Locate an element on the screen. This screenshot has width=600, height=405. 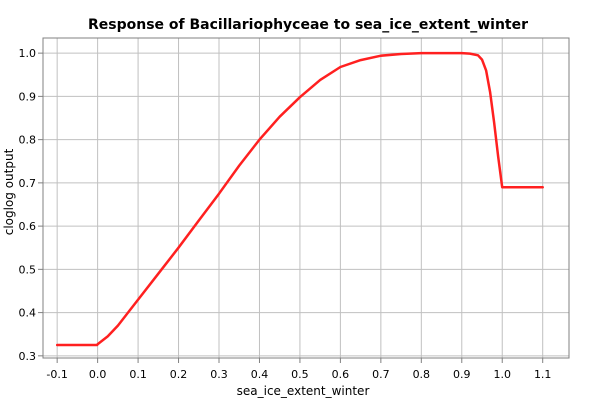
y-tick-label: 0.6 is located at coordinates (28, 226).